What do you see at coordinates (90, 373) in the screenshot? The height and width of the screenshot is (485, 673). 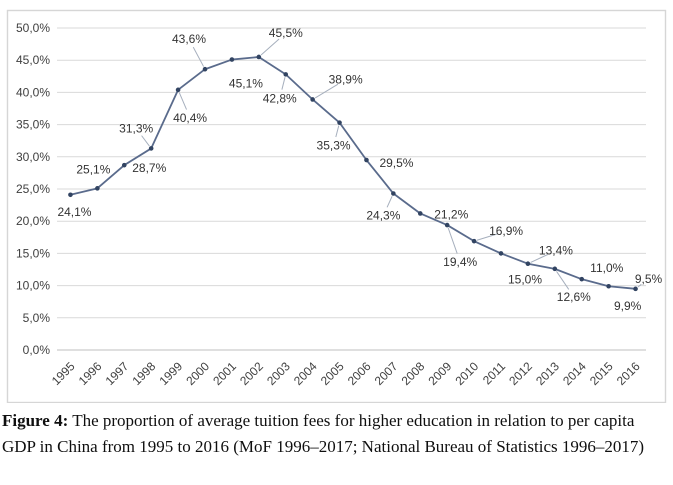 I see `x-tick-label: 1996` at bounding box center [90, 373].